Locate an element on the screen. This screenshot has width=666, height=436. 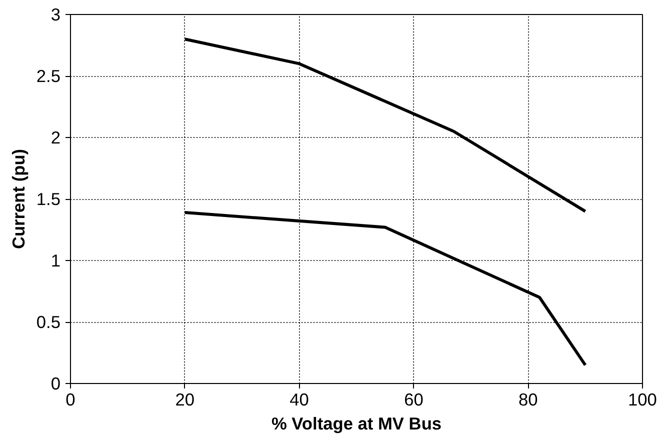
x-axis-title: % Voltage at MV Bus is located at coordinates (356, 424).